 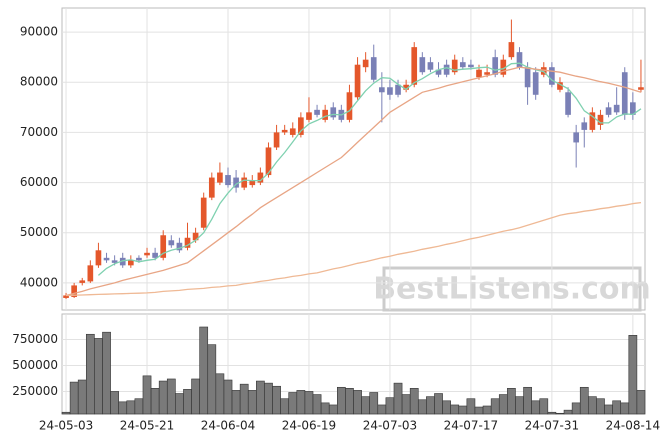 I want to click on y-tick-label: 60000, so click(x=39, y=182).